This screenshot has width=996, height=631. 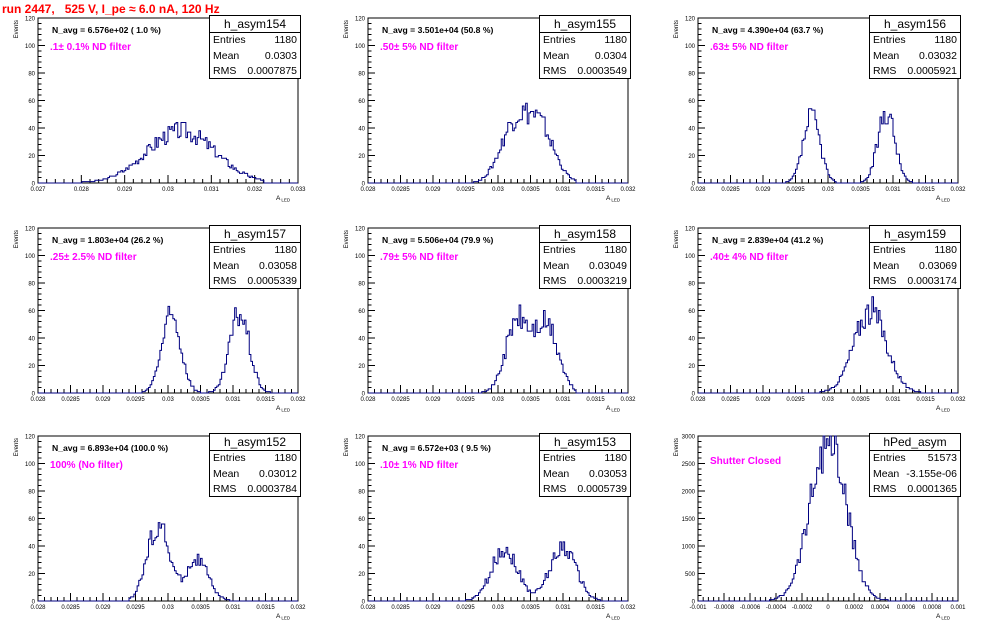 What do you see at coordinates (585, 234) in the screenshot?
I see `stats-title: h_asym158` at bounding box center [585, 234].